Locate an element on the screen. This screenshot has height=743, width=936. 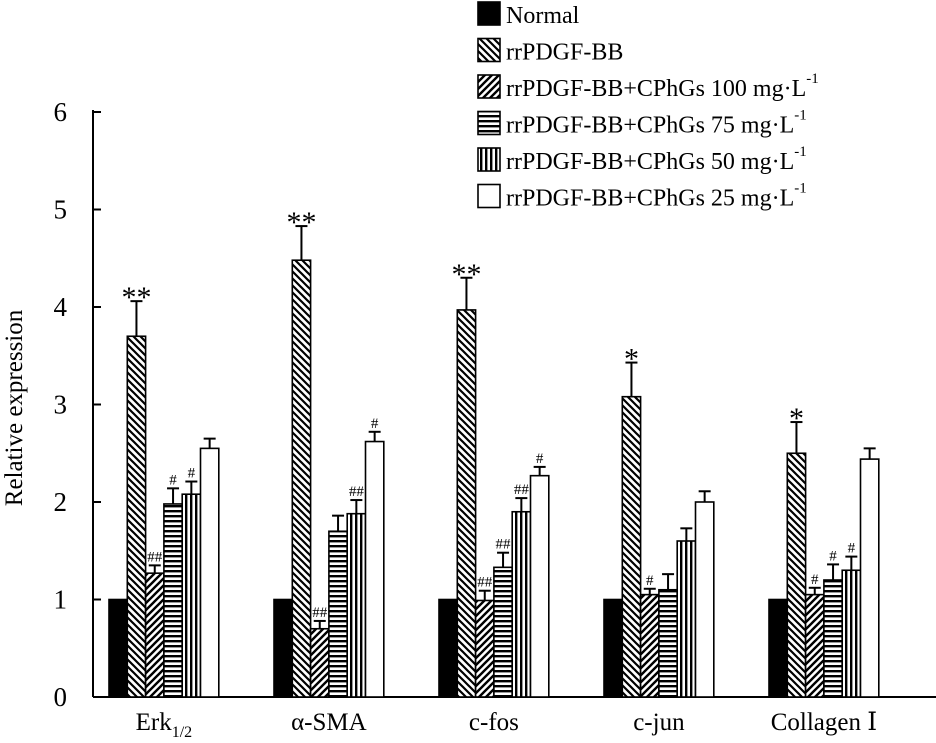
legend-label: rrPDGF-BB+CPhGs 100 mg·L-1 is located at coordinates (662, 86).